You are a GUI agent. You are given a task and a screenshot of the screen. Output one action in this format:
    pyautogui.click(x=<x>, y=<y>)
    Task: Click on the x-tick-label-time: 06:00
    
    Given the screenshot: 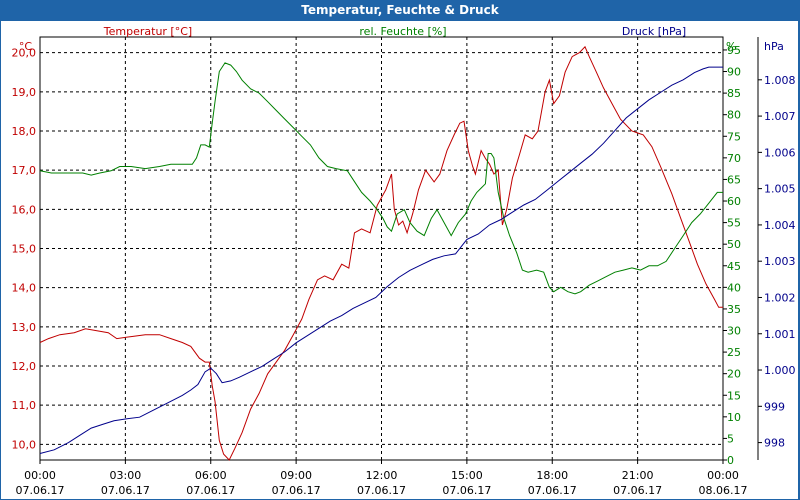 What is the action you would take?
    pyautogui.click(x=211, y=475)
    